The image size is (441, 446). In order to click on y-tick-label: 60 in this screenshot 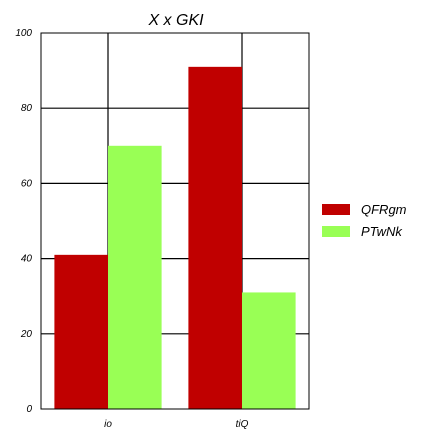, I will do `click(27, 183)`.